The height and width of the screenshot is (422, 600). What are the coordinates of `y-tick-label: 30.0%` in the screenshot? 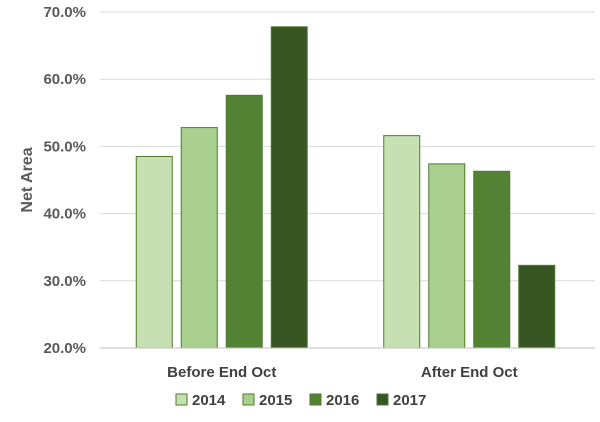 It's located at (64, 281).